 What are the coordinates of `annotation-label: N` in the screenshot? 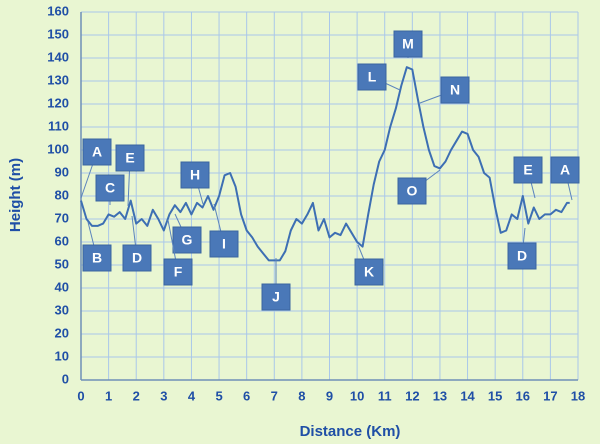 It's located at (455, 90).